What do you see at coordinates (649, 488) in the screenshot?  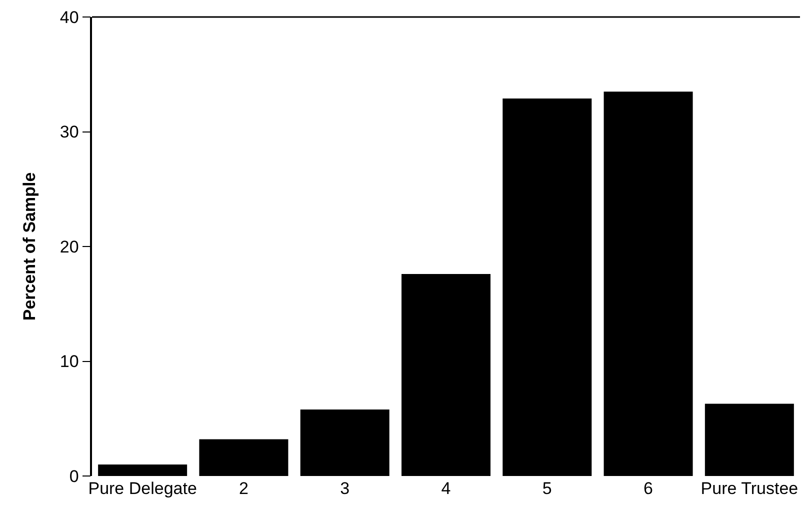 I see `x-tick-label: 6` at bounding box center [649, 488].